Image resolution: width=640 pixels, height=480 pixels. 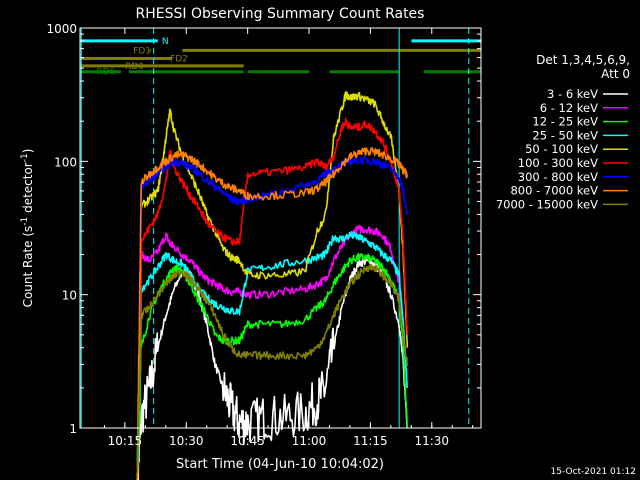 What do you see at coordinates (572, 94) in the screenshot?
I see `legend-label: 3 - 6 keV` at bounding box center [572, 94].